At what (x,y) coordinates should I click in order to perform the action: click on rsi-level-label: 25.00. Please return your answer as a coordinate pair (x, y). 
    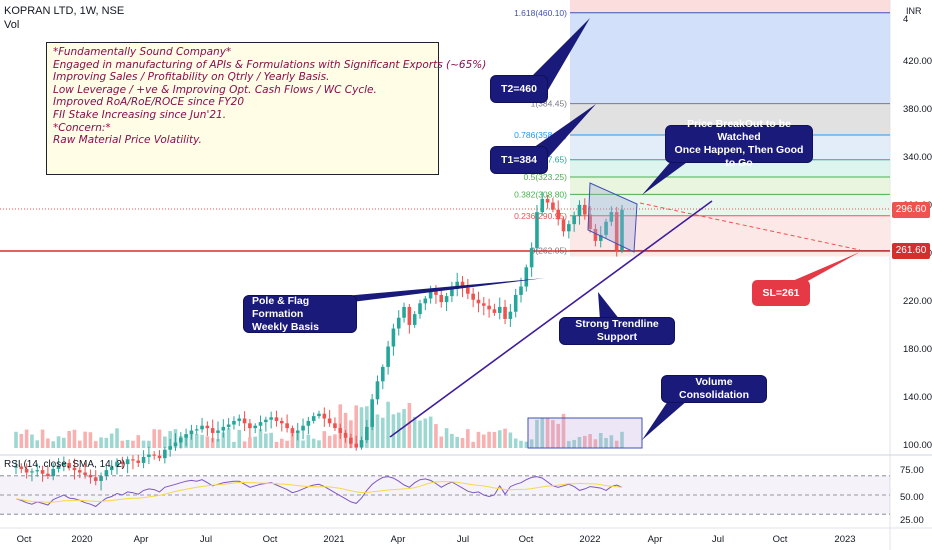
    Looking at the image, I should click on (912, 520).